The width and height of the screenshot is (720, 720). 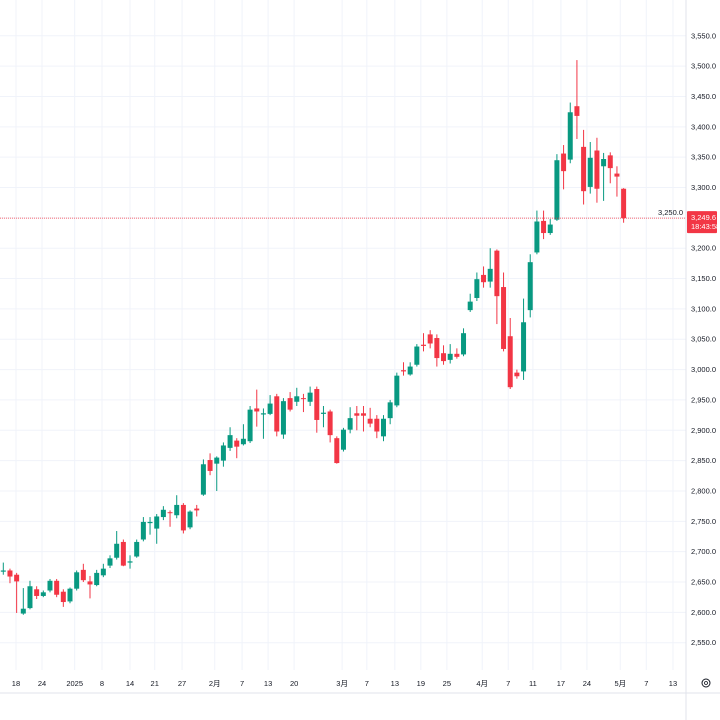 What do you see at coordinates (703, 308) in the screenshot?
I see `y-tick-label: 3,100.0` at bounding box center [703, 308].